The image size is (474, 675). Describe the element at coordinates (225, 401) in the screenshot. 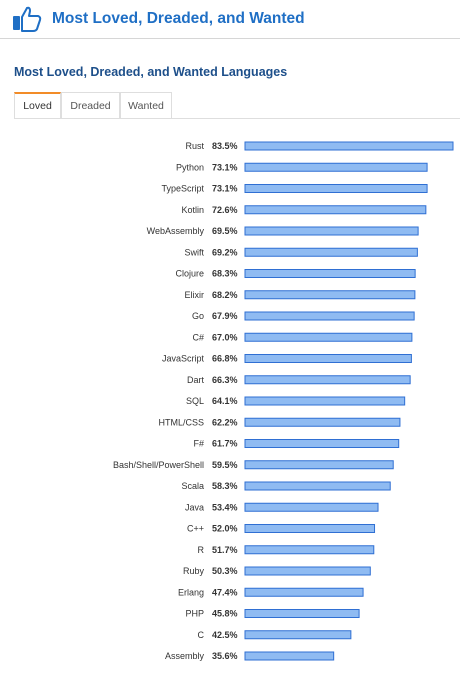

I see `value-label: 64.1%` at that location.